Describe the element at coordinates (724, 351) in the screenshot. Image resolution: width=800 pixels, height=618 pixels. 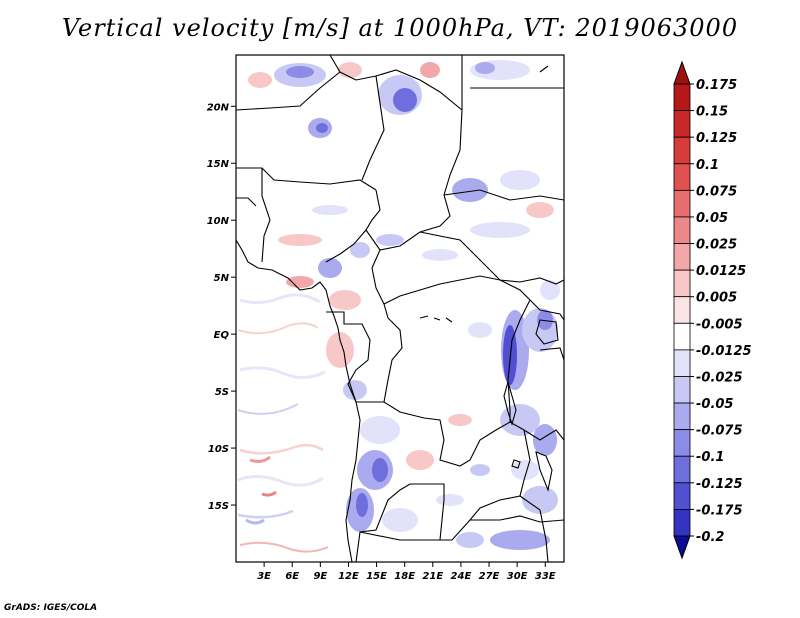
I see `colorbar-label: -0.0125` at that location.